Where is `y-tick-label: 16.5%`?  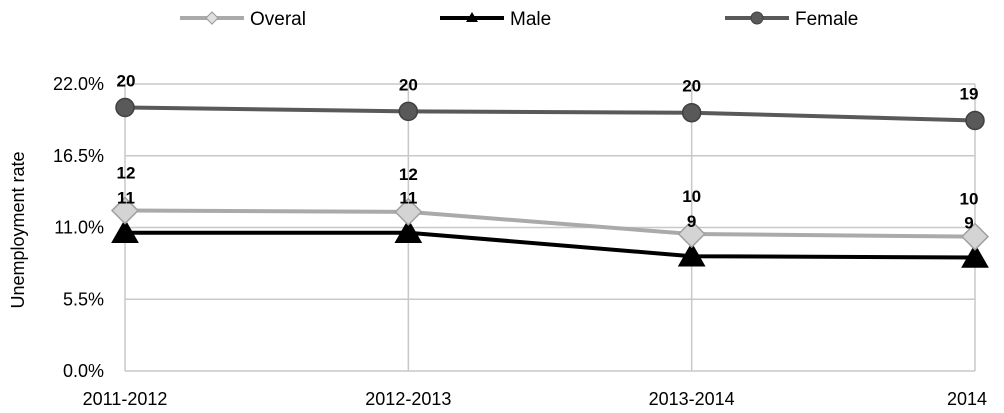
y-tick-label: 16.5% is located at coordinates (78, 156).